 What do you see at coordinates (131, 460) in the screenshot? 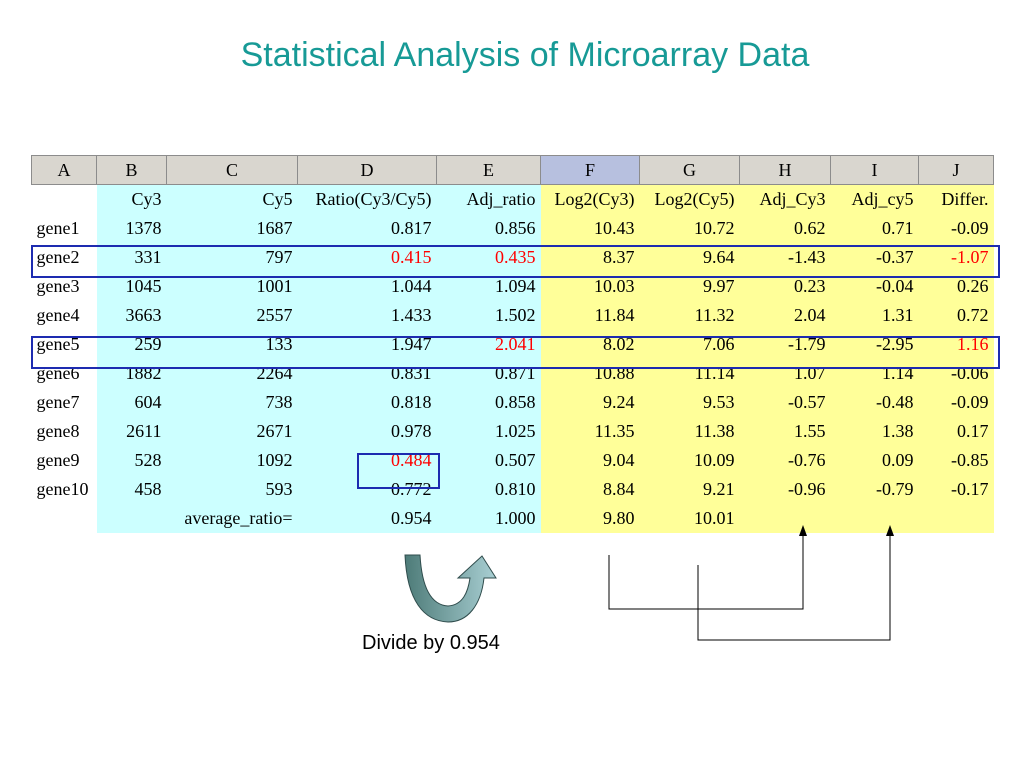
I see `data-cell: 528` at bounding box center [131, 460].